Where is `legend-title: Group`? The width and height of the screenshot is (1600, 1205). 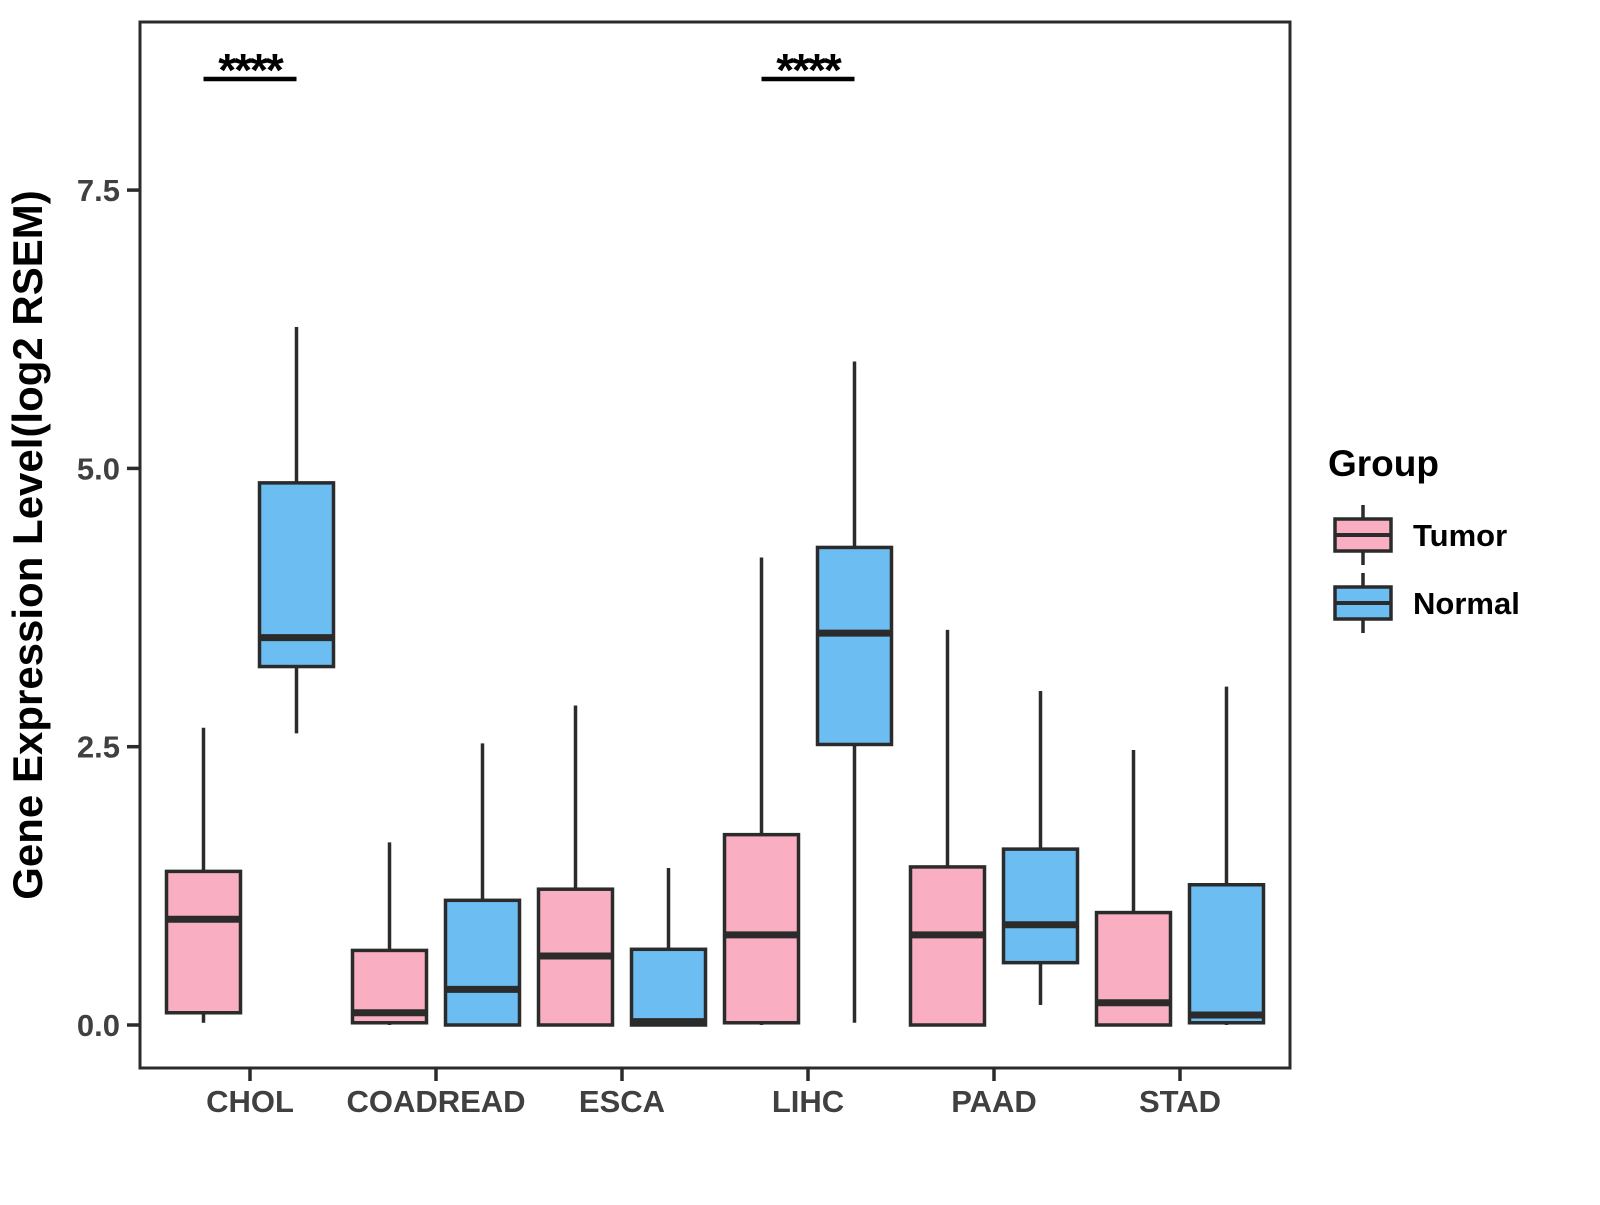 legend-title: Group is located at coordinates (1383, 463).